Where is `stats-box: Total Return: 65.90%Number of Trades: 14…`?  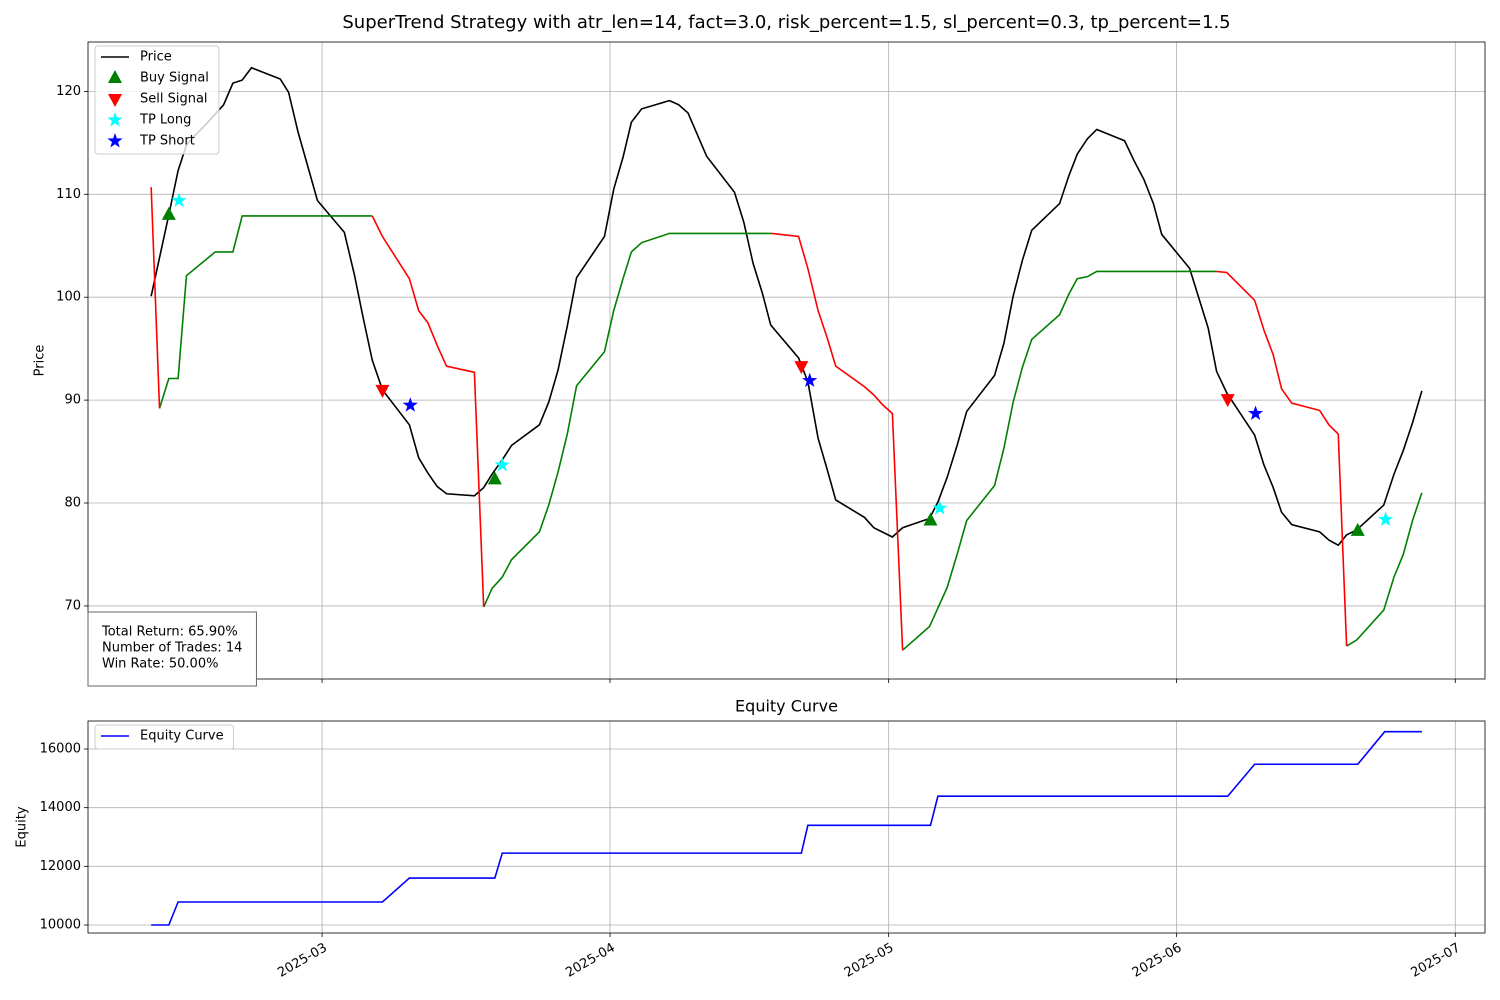
stats-box: Total Return: 65.90%Number of Trades: 14… is located at coordinates (172, 649).